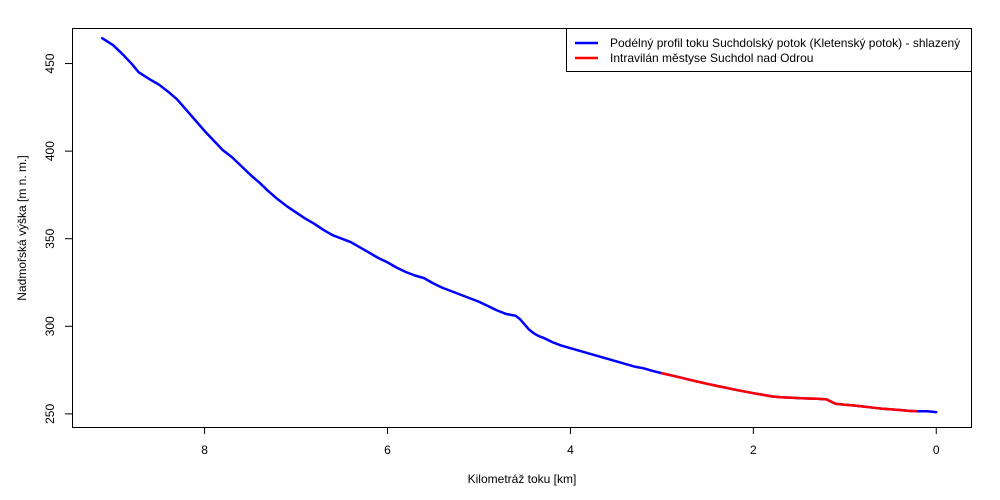 Image resolution: width=1000 pixels, height=500 pixels. Describe the element at coordinates (936, 450) in the screenshot. I see `x-tick-label: 0` at that location.